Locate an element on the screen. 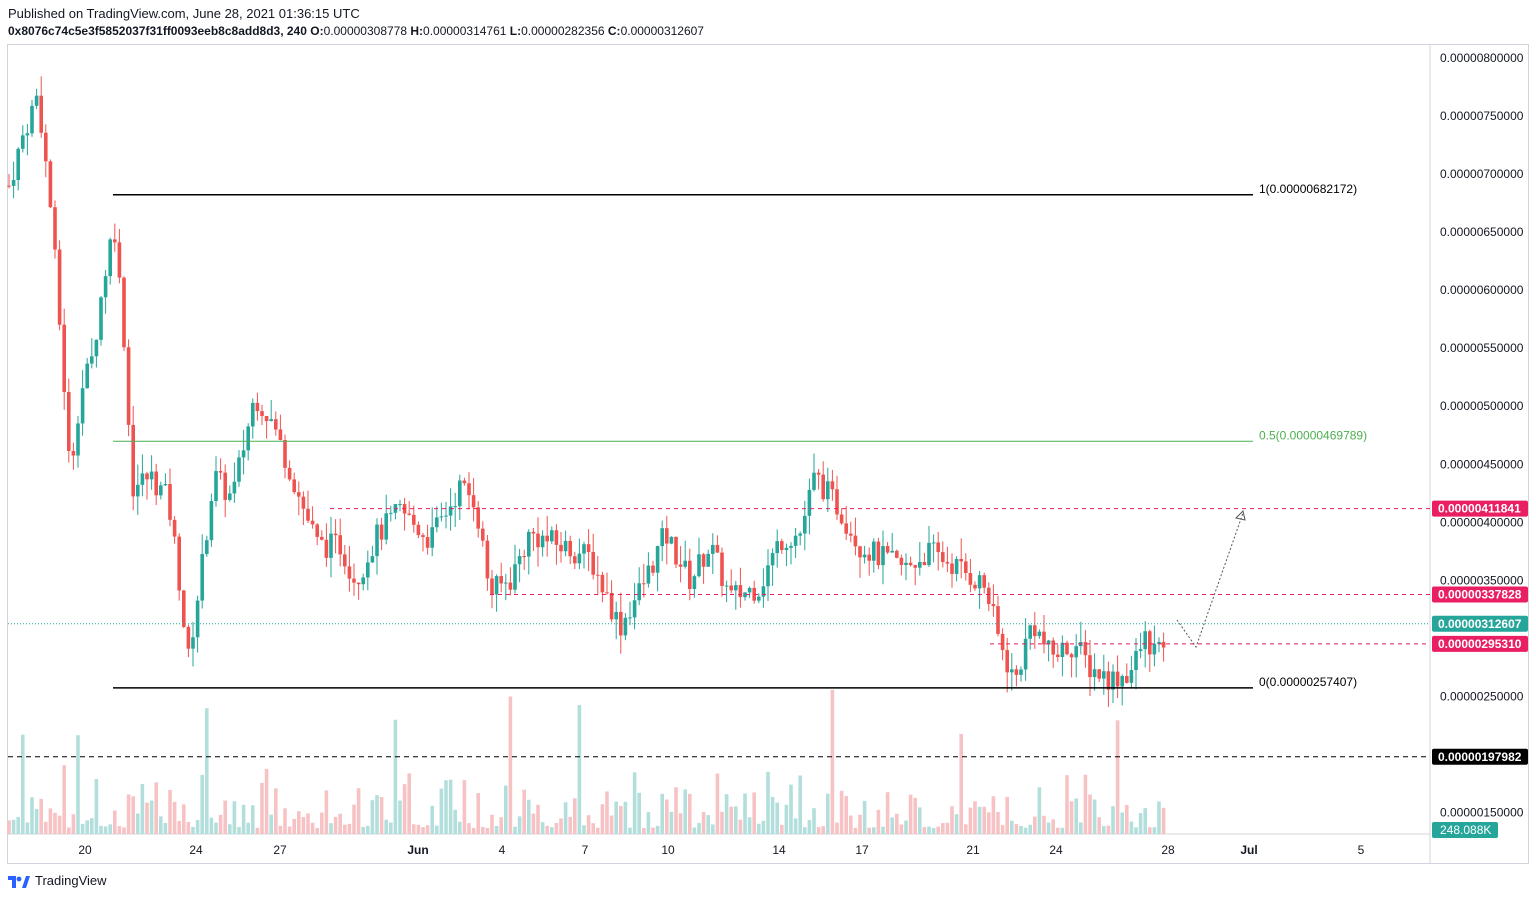 The height and width of the screenshot is (901, 1536). level-price-badge is located at coordinates (1480, 756).